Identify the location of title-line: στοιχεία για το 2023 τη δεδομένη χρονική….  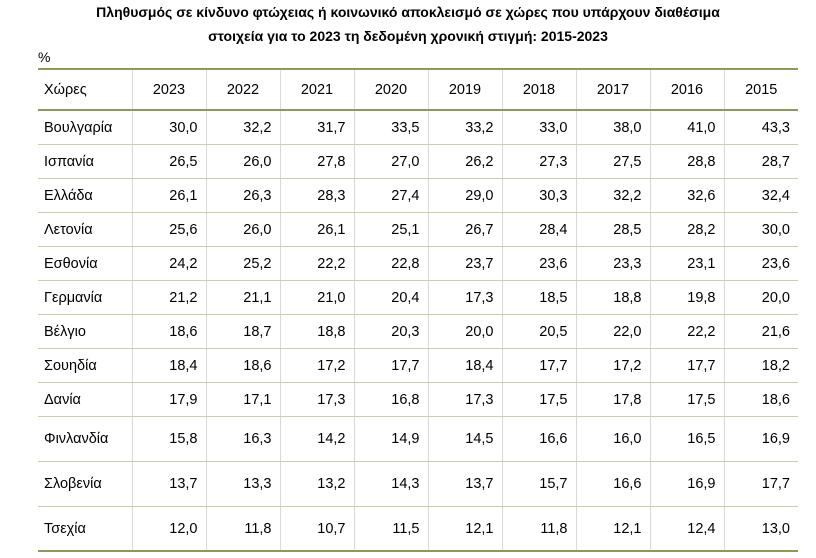
(408, 36).